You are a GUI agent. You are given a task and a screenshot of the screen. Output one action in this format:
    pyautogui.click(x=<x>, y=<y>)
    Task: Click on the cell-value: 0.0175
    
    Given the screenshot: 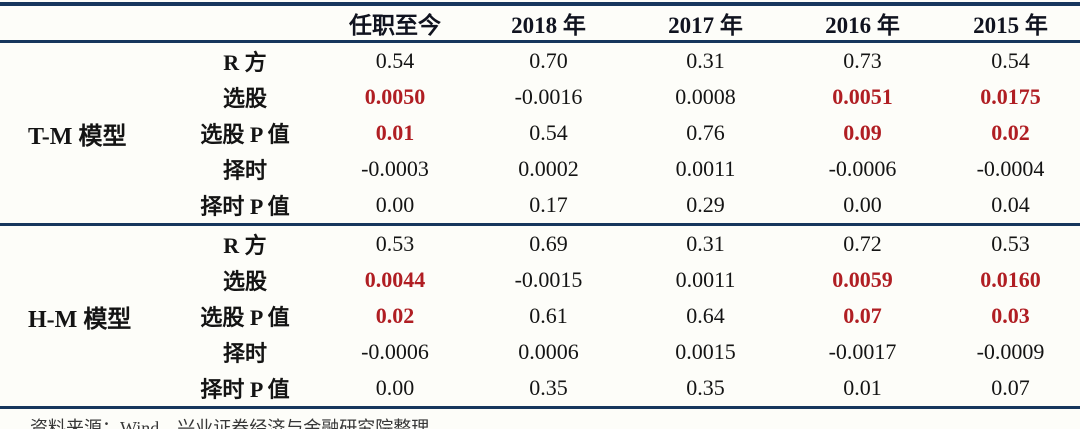 What is the action you would take?
    pyautogui.click(x=1010, y=96)
    